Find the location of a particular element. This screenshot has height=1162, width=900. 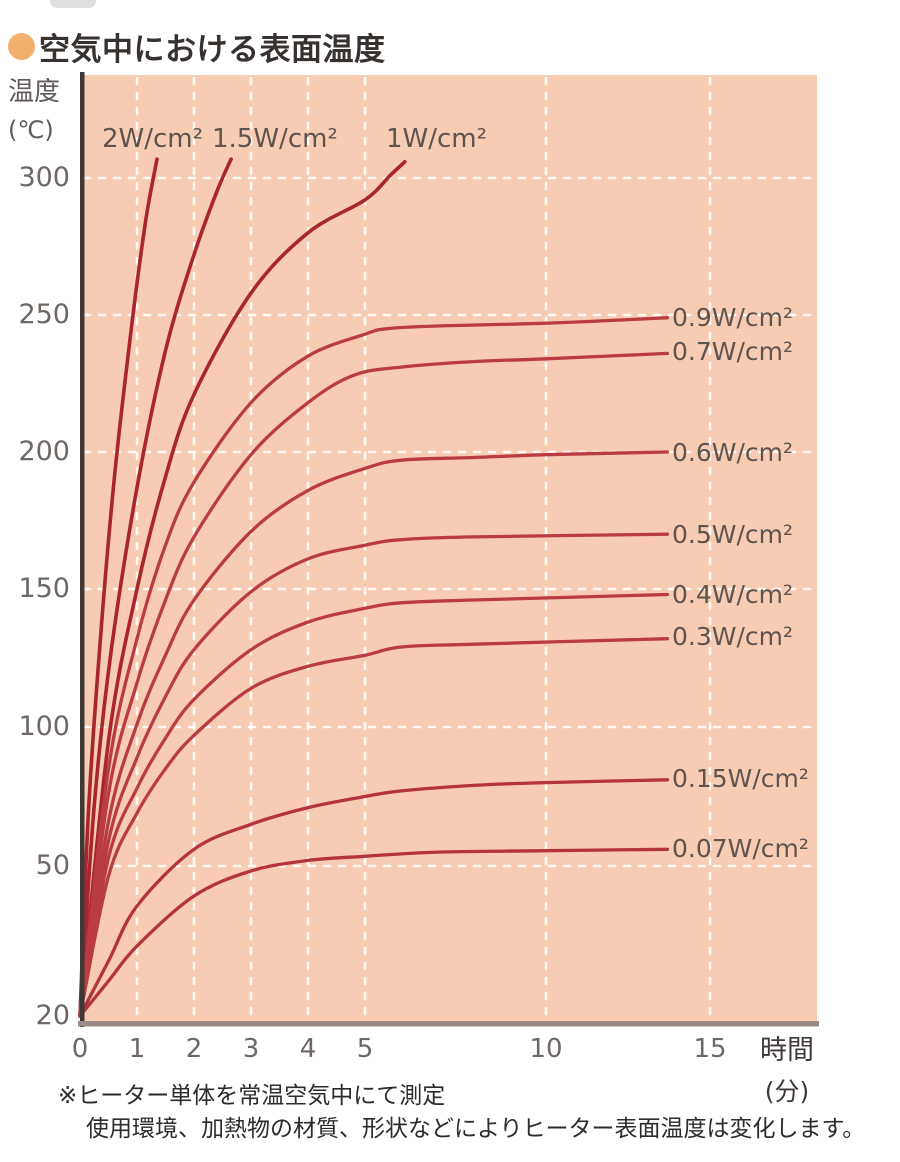

x-tick-4: 4 is located at coordinates (308, 1049).